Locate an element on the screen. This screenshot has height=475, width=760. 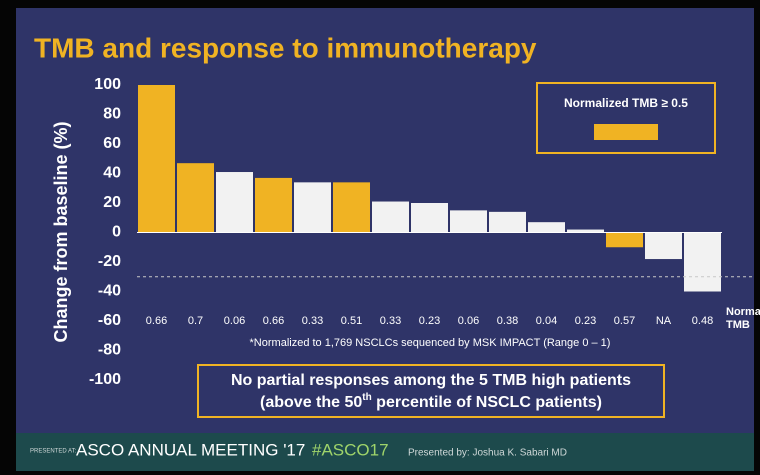
x-tick-label: 0.04 is located at coordinates (546, 321).